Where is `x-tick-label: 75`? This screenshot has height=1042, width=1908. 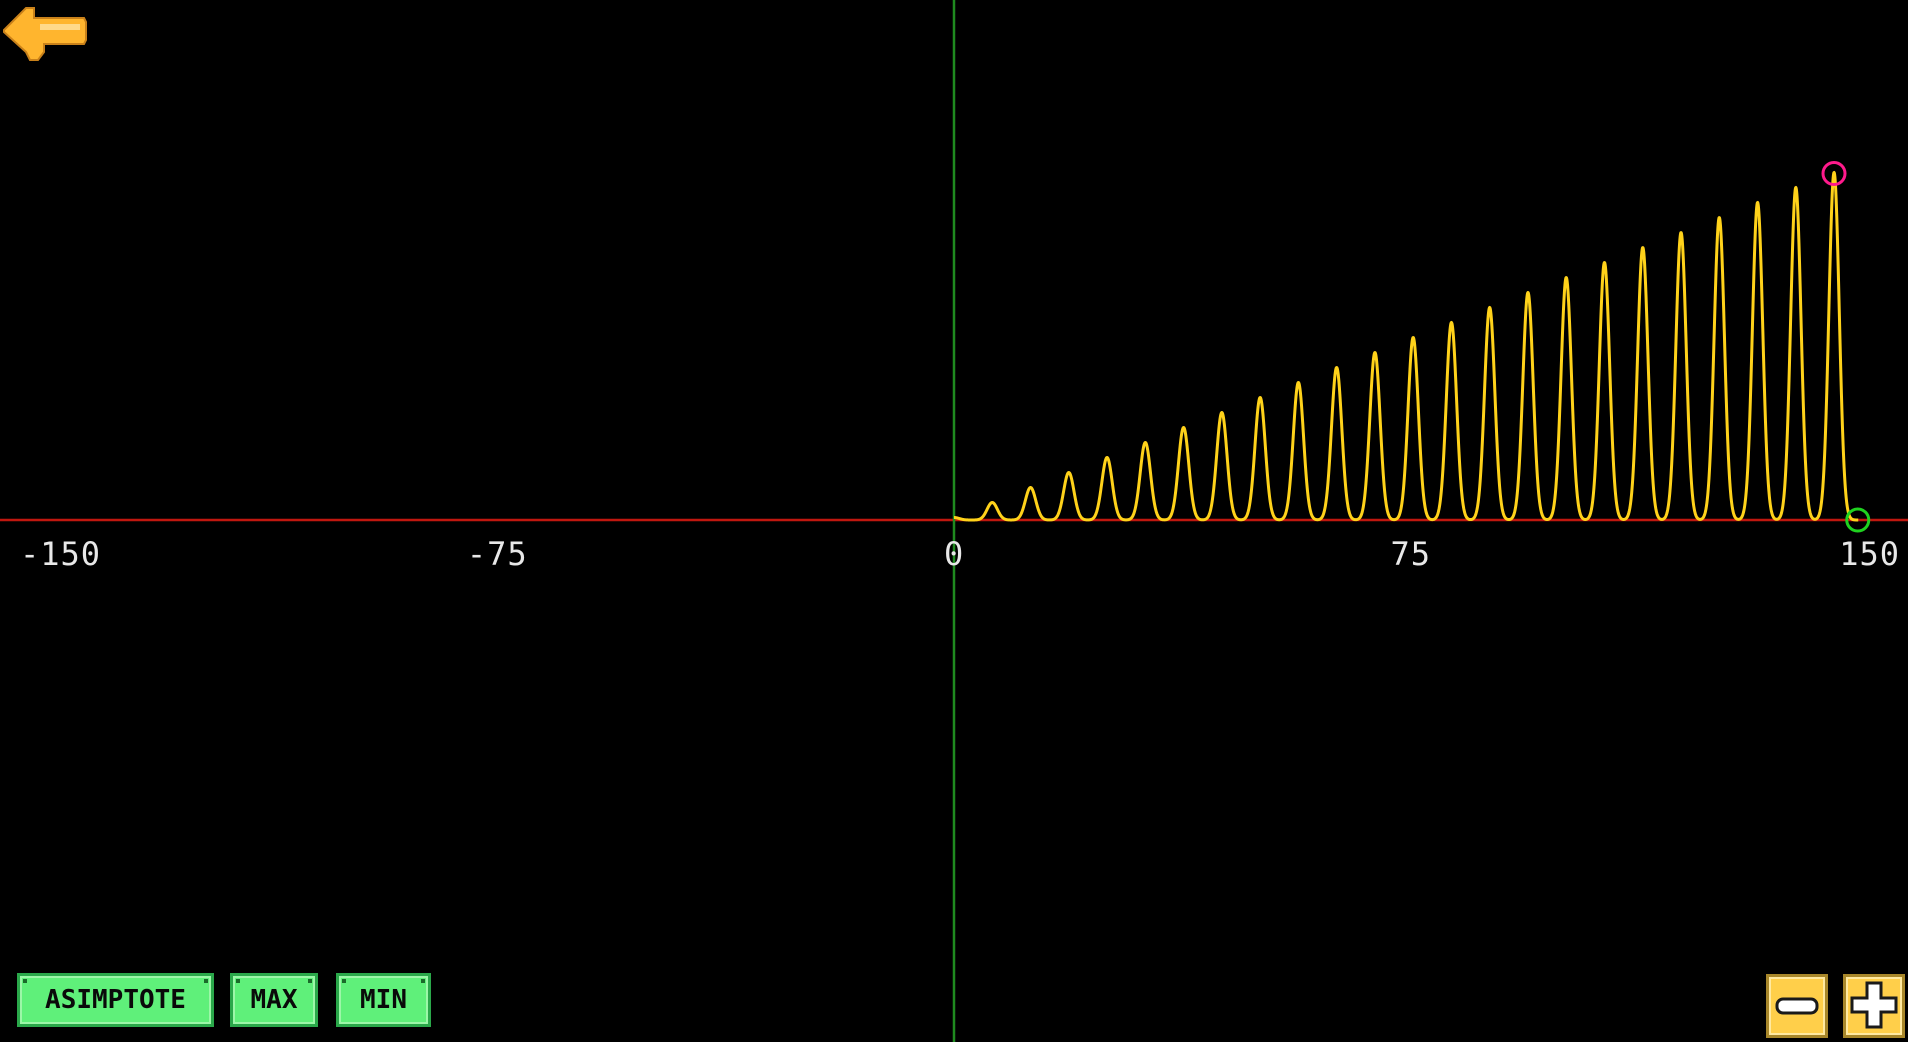
x-tick-label: 75 is located at coordinates (1410, 554).